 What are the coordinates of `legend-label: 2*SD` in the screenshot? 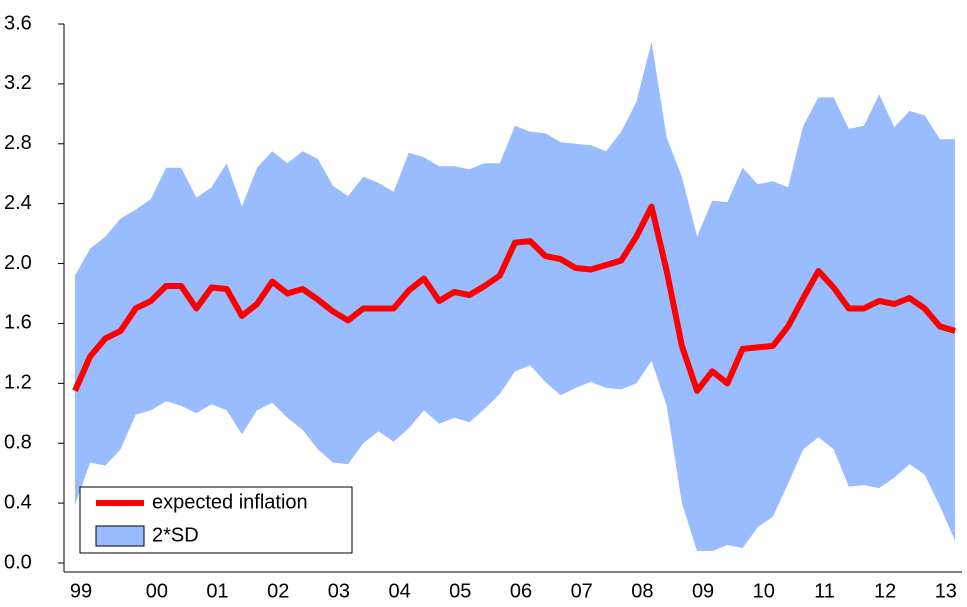 It's located at (175, 535).